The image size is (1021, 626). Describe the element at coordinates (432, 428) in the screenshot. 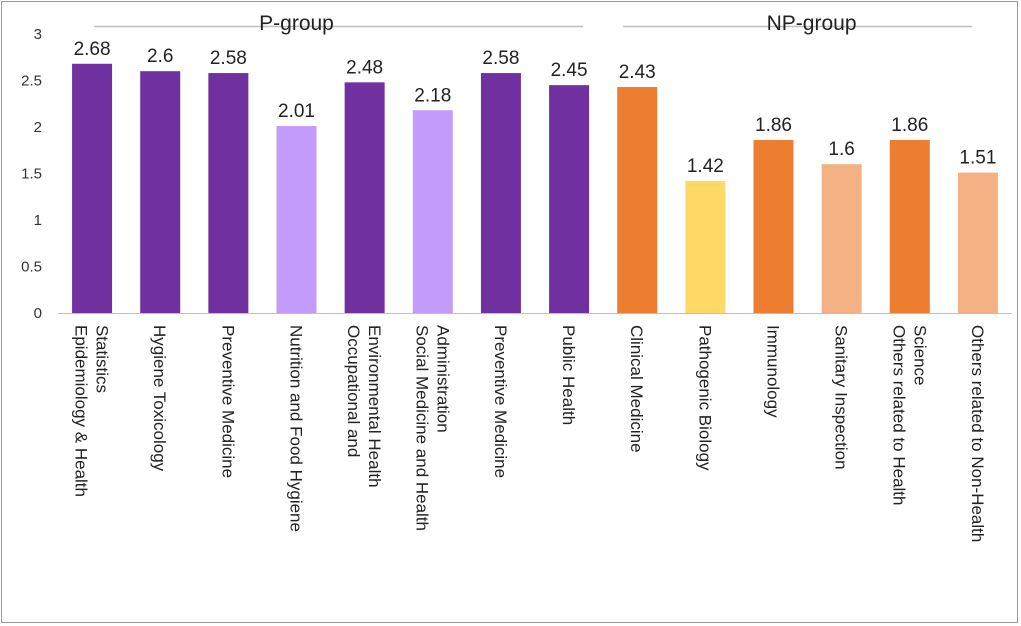

I see `category-label-group: Social Medicine and Health Administration` at that location.